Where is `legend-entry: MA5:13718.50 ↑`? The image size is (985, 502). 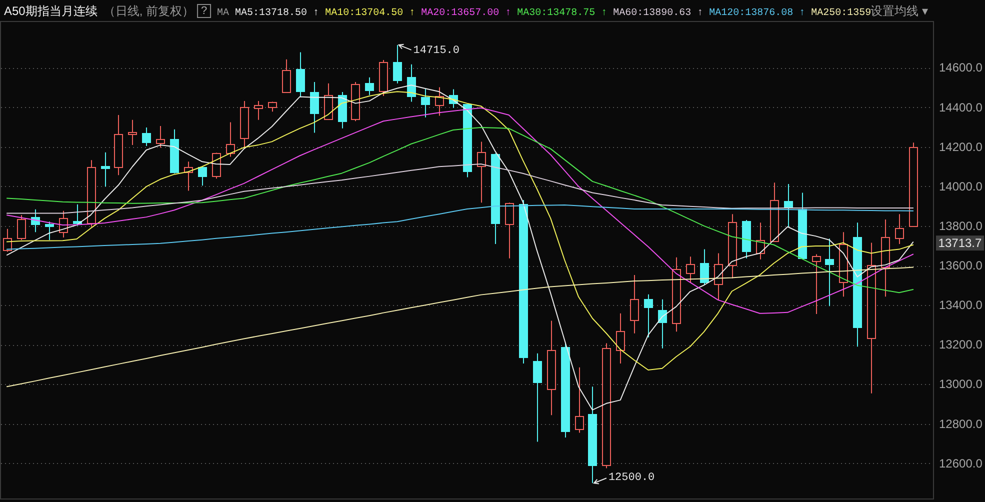
legend-entry: MA5:13718.50 ↑ is located at coordinates (277, 13).